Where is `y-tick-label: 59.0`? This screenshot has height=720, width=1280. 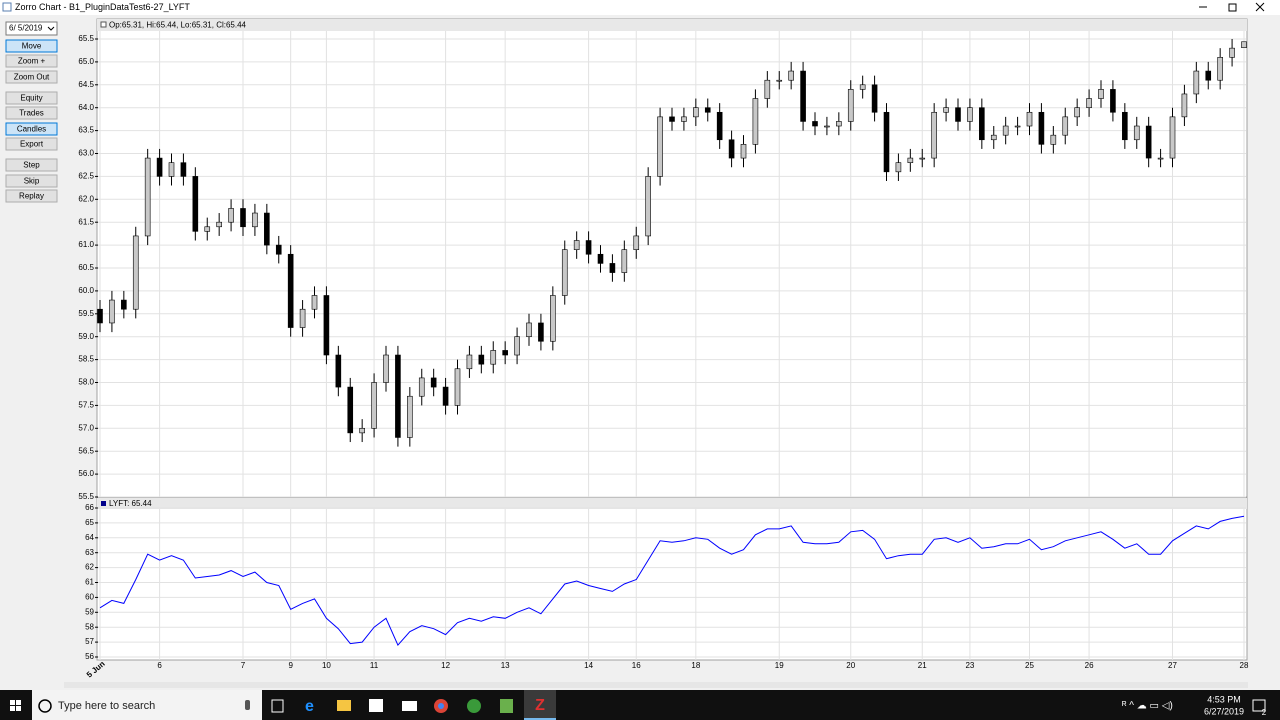 y-tick-label: 59.0 is located at coordinates (86, 336).